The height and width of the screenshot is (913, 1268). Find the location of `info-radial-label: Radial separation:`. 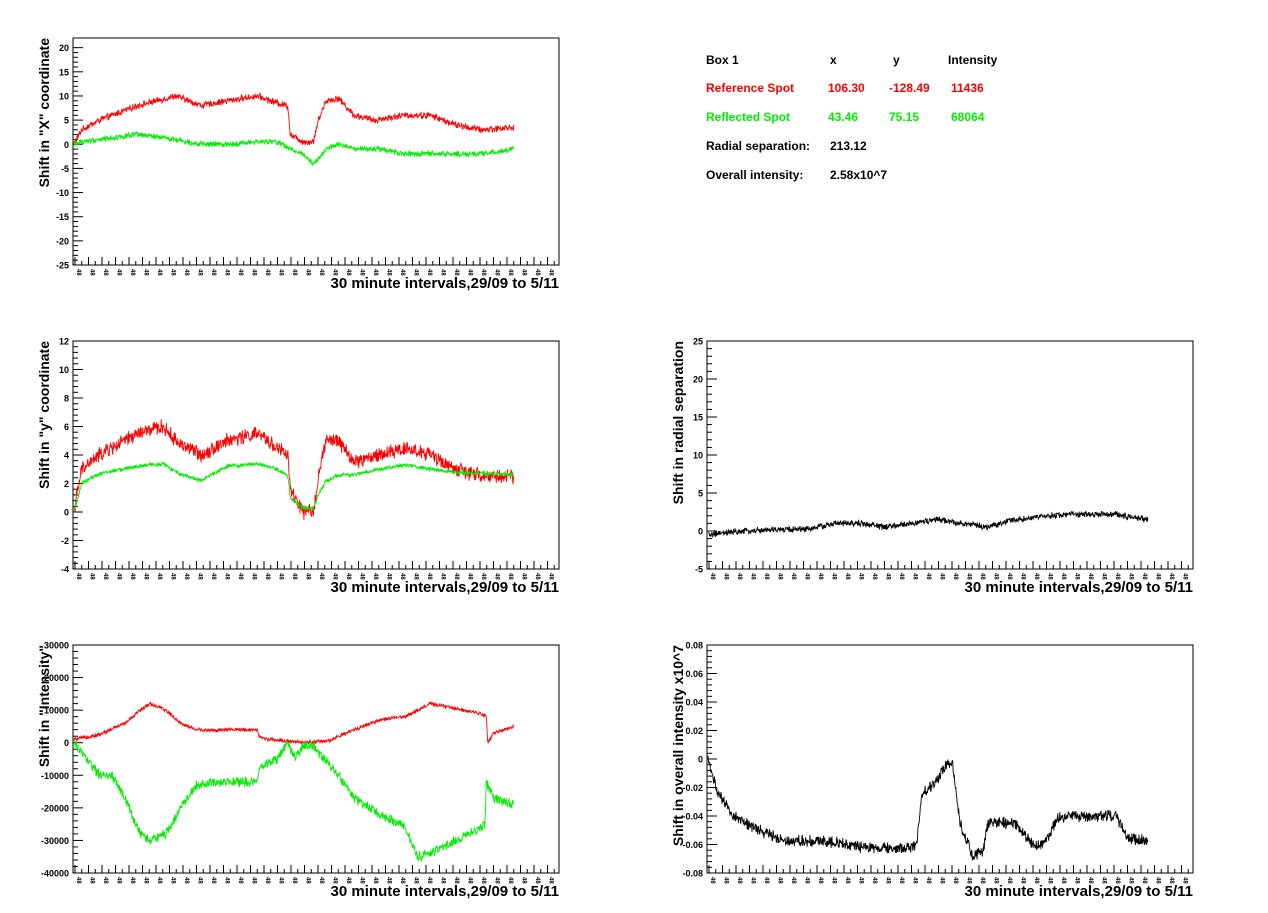

info-radial-label: Radial separation: is located at coordinates (758, 146).